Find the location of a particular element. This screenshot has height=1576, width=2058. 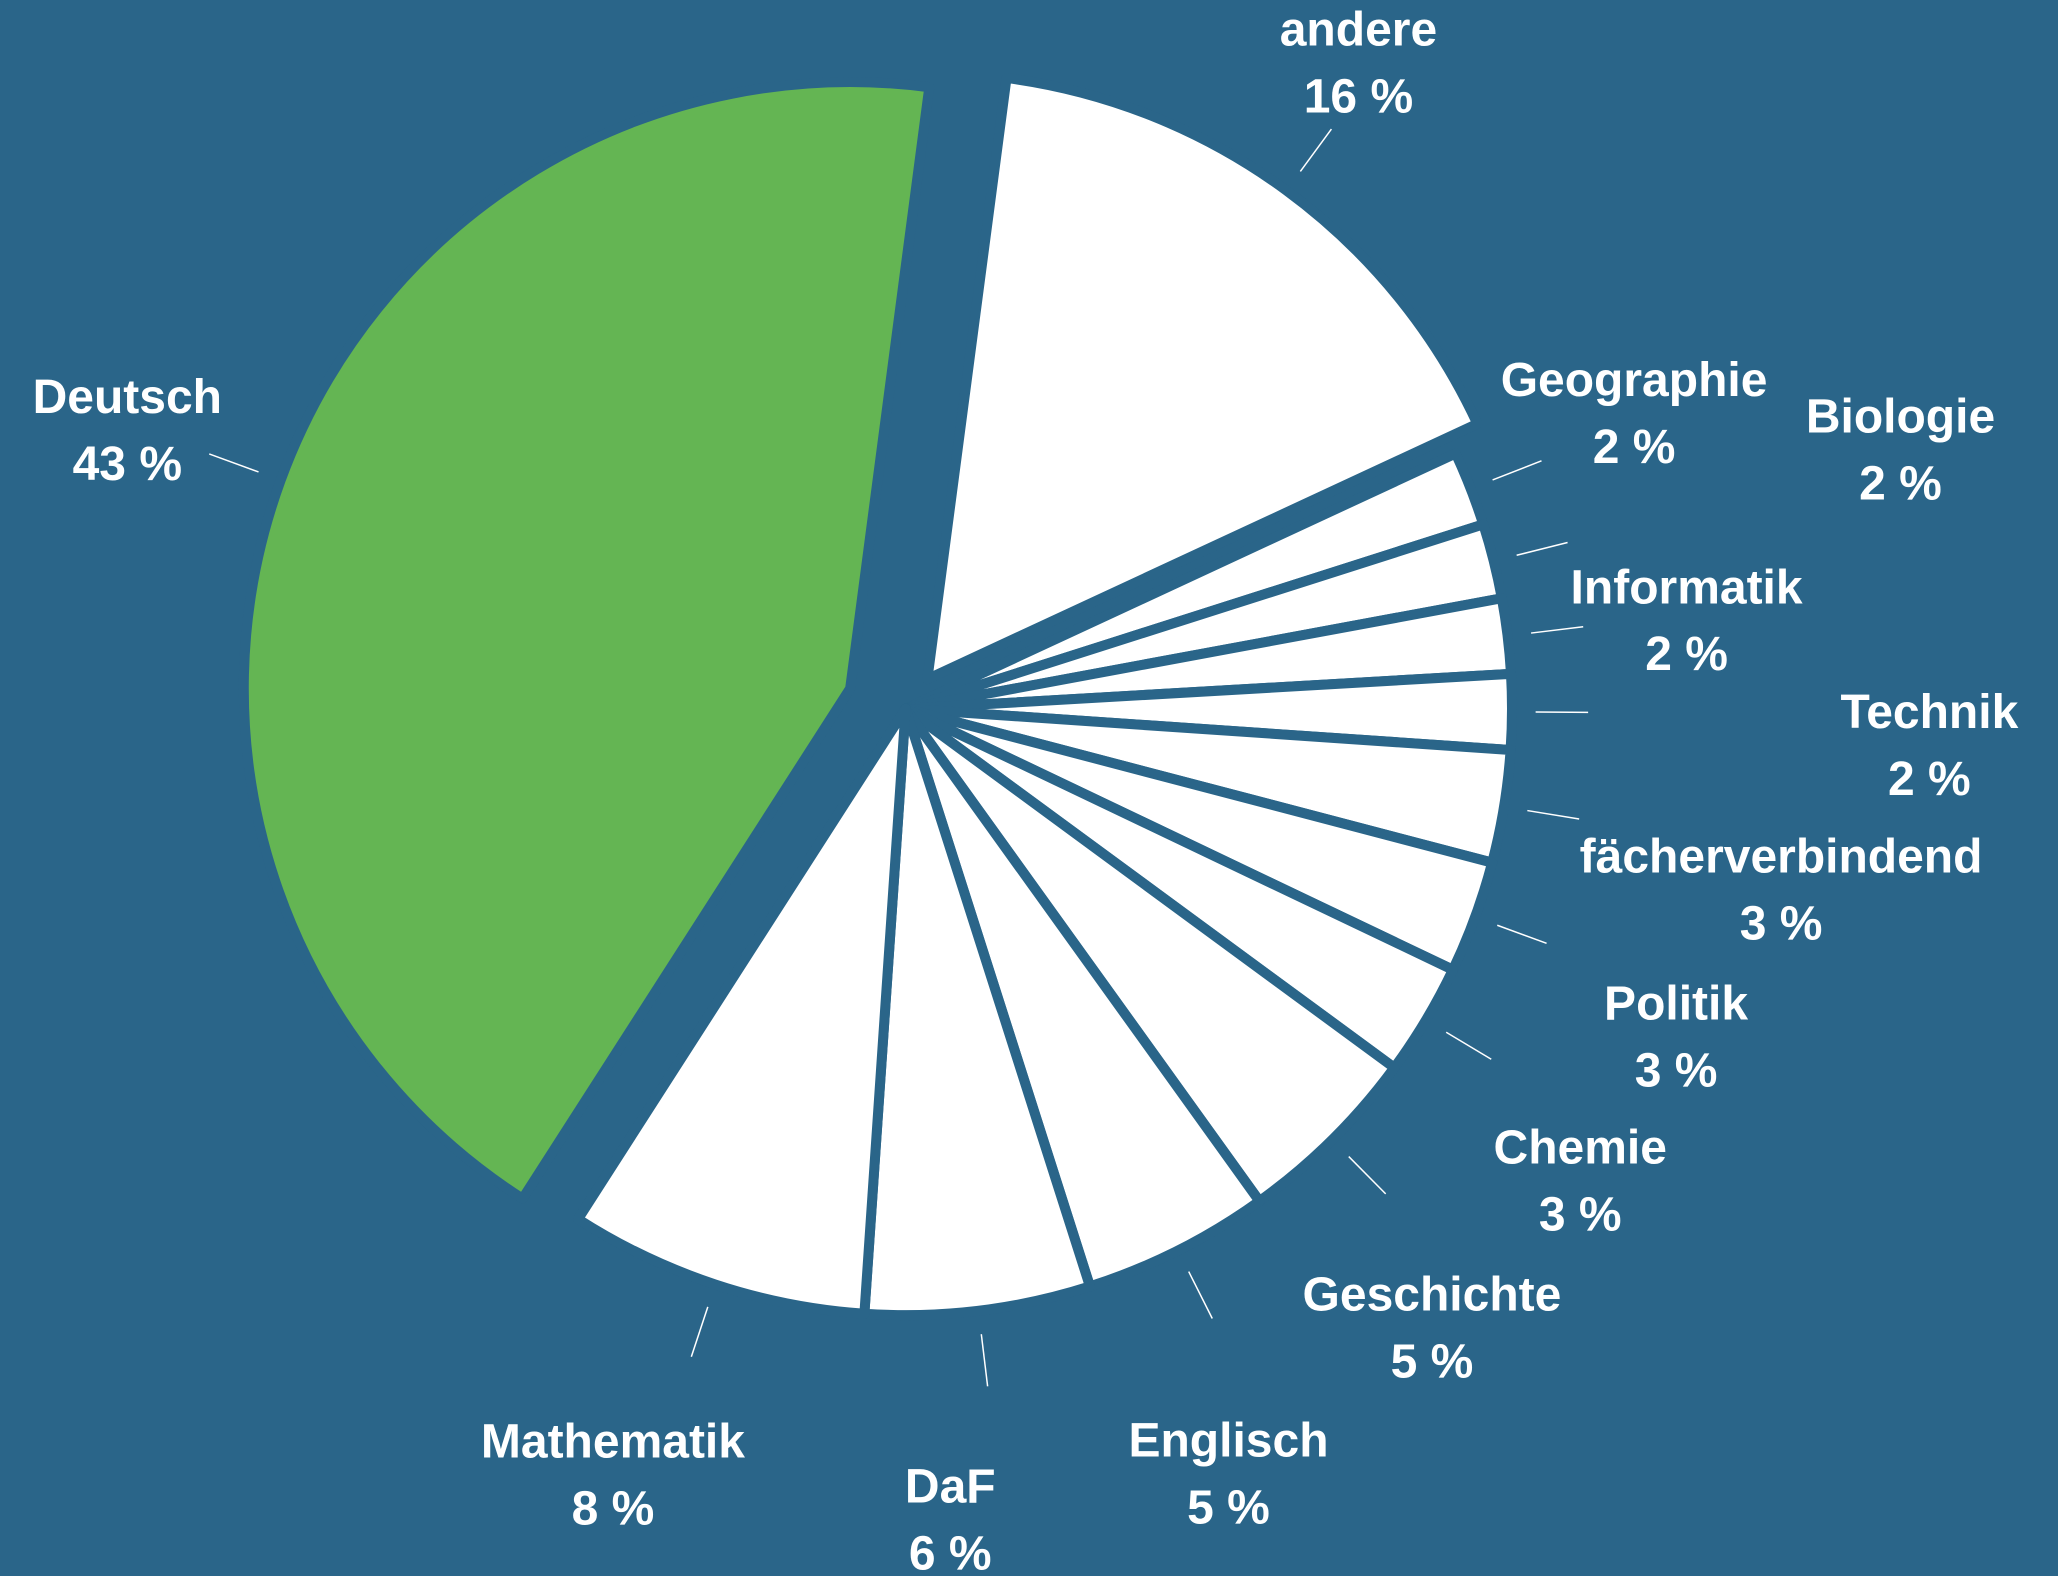

slice-label: Geschichte is located at coordinates (1432, 1295).